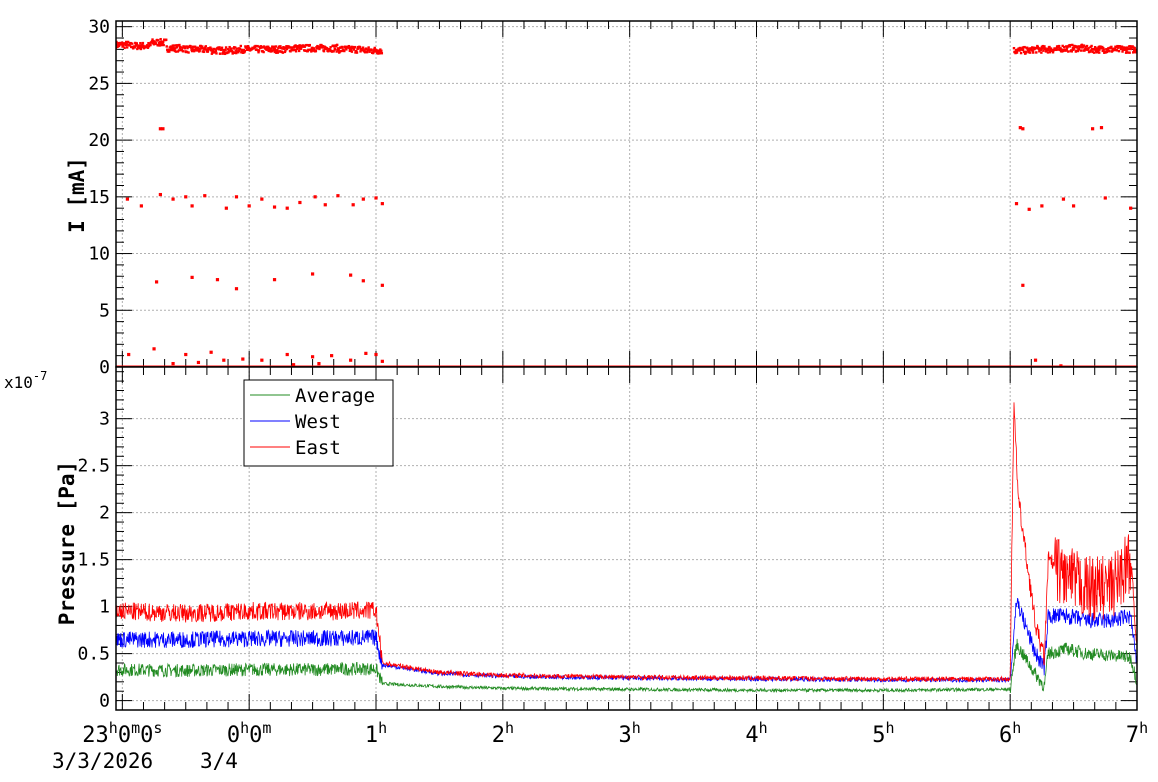  What do you see at coordinates (249, 733) in the screenshot?
I see `time-tick-label: 0h0m` at bounding box center [249, 733].